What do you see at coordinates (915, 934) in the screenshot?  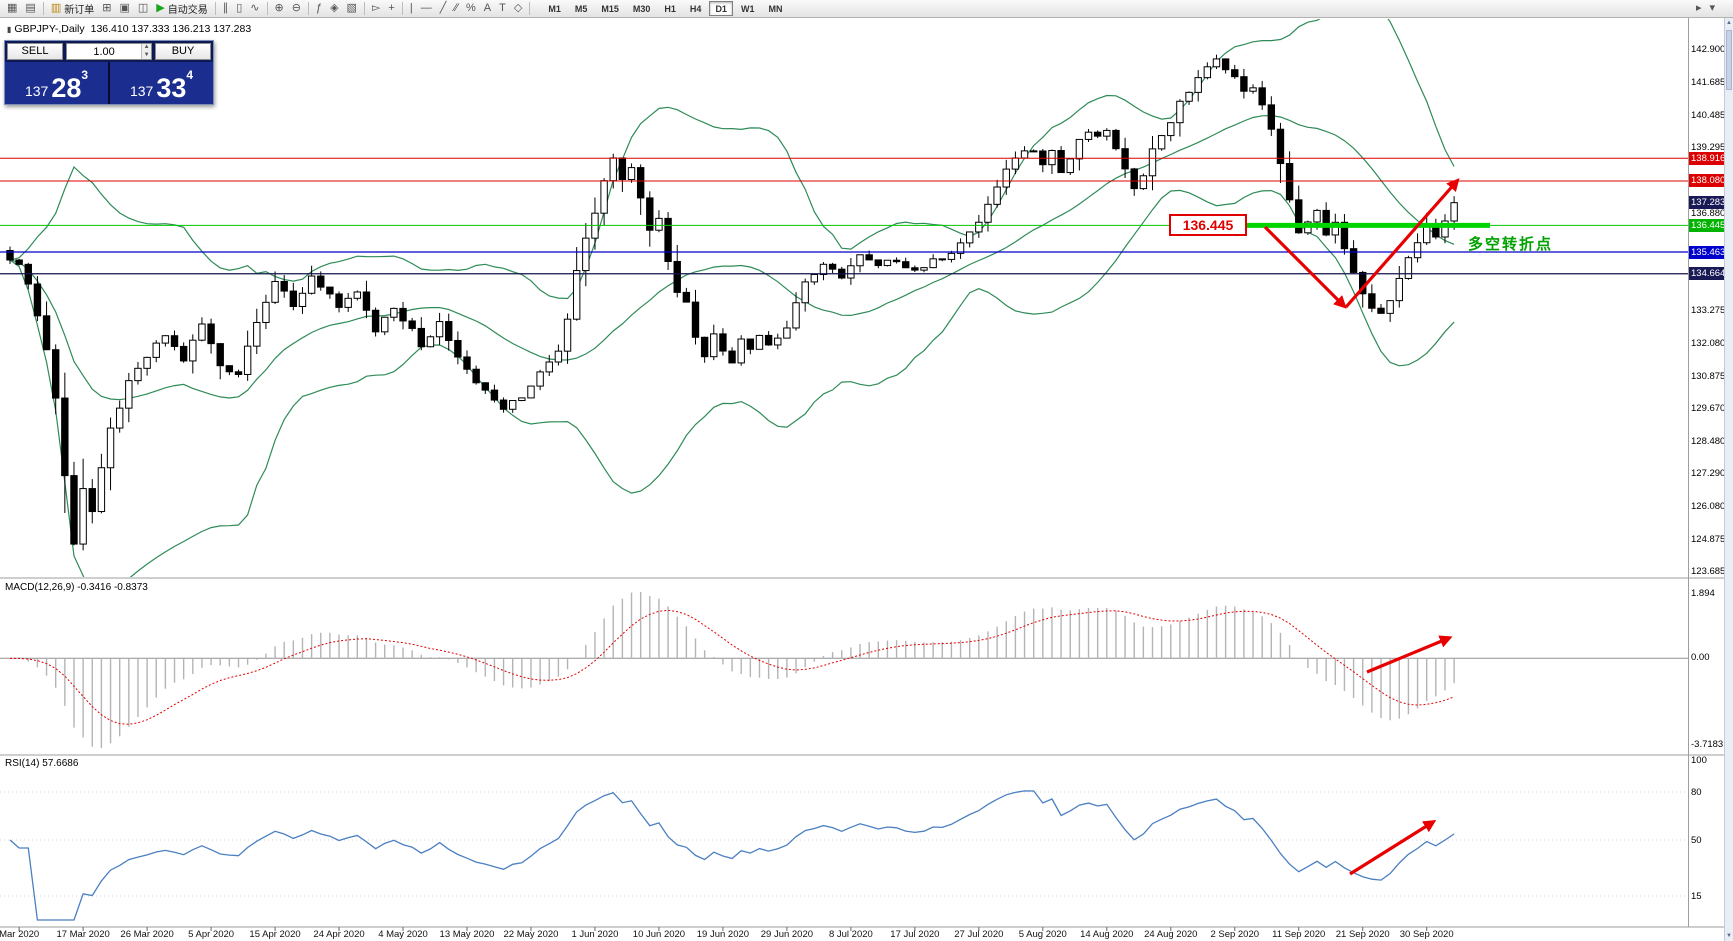 I see `date-label-15: 17 Jul 2020` at bounding box center [915, 934].